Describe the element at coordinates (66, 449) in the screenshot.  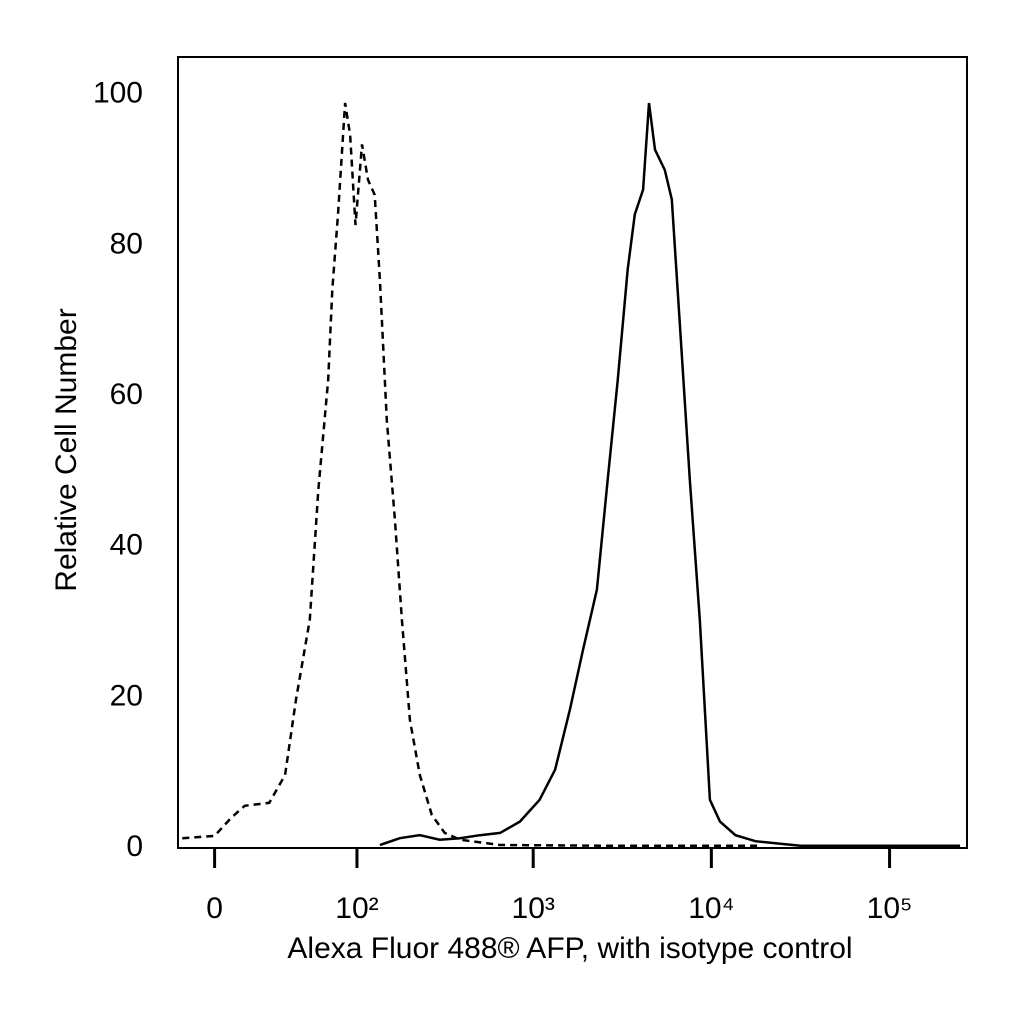
I see `y-axis-label: Relative Cell Number` at that location.